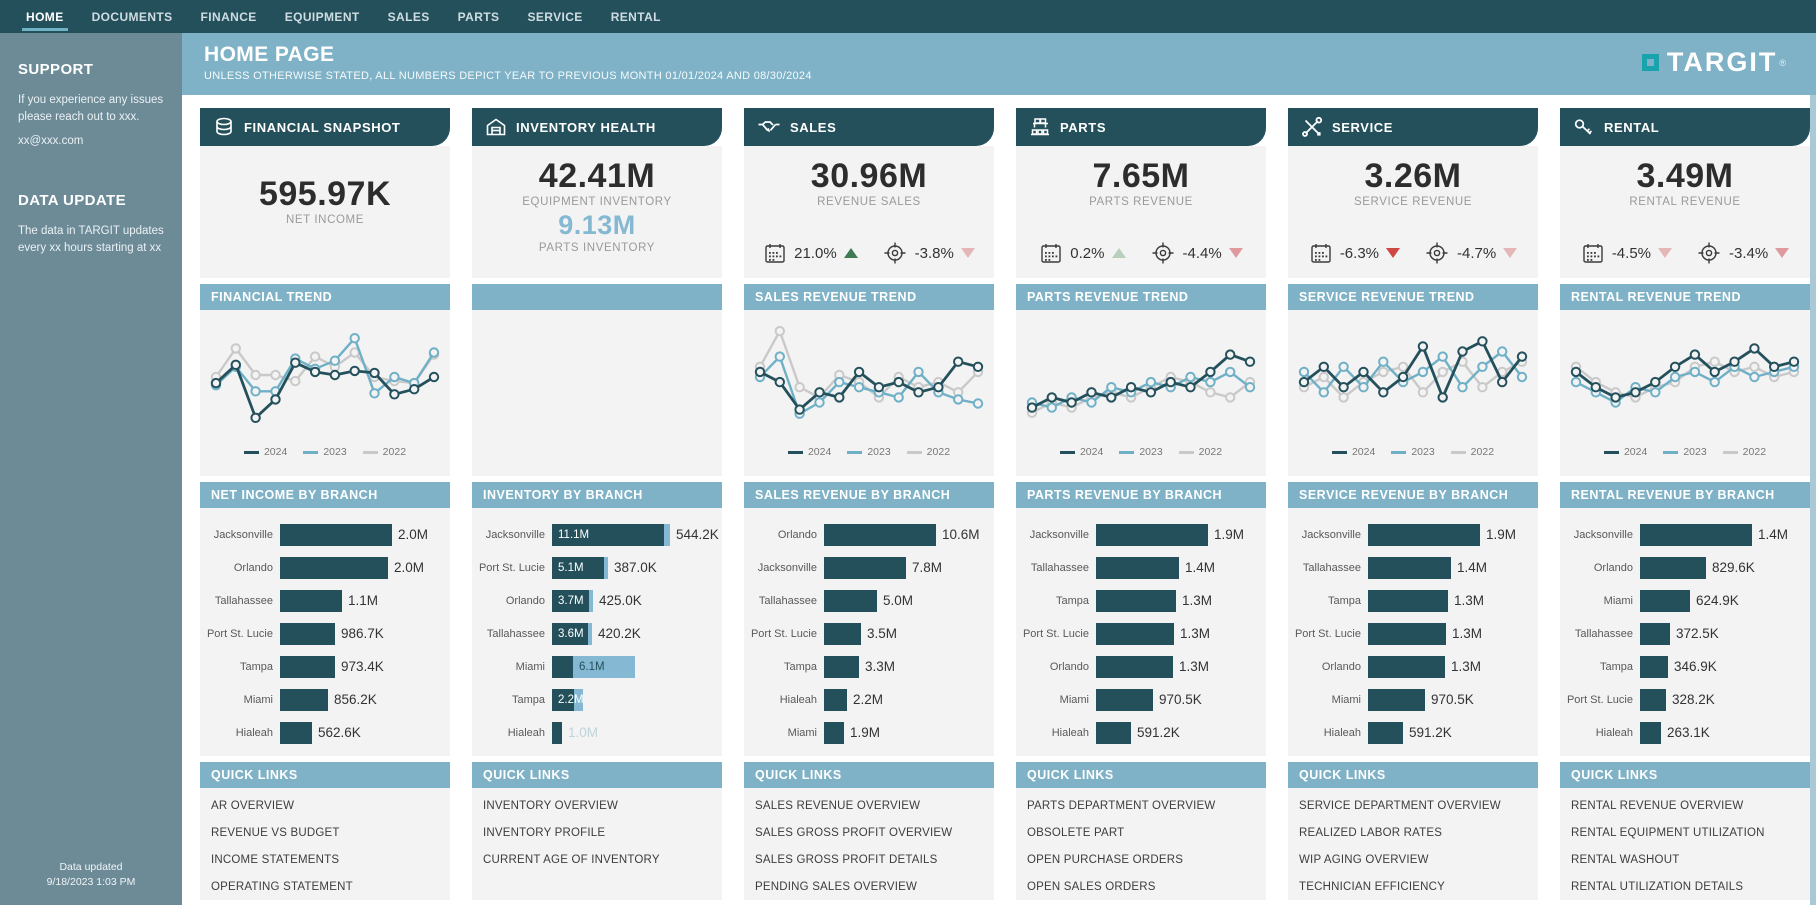 Image resolution: width=1816 pixels, height=905 pixels. What do you see at coordinates (551, 805) in the screenshot?
I see `quick-link: INVENTORY OVERVIEW` at bounding box center [551, 805].